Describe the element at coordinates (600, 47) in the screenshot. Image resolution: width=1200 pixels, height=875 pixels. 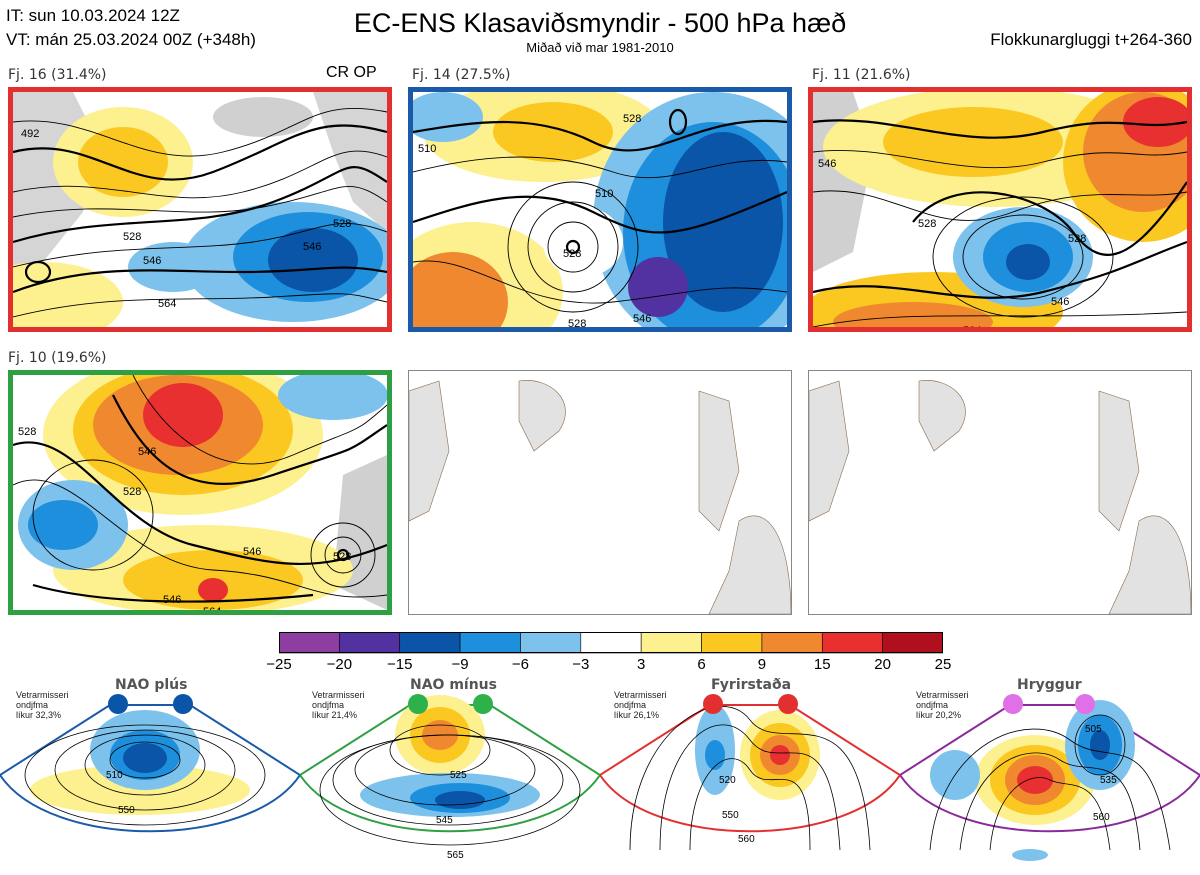
I see `page-subtitle: Miðað við mar 1981-2010` at that location.